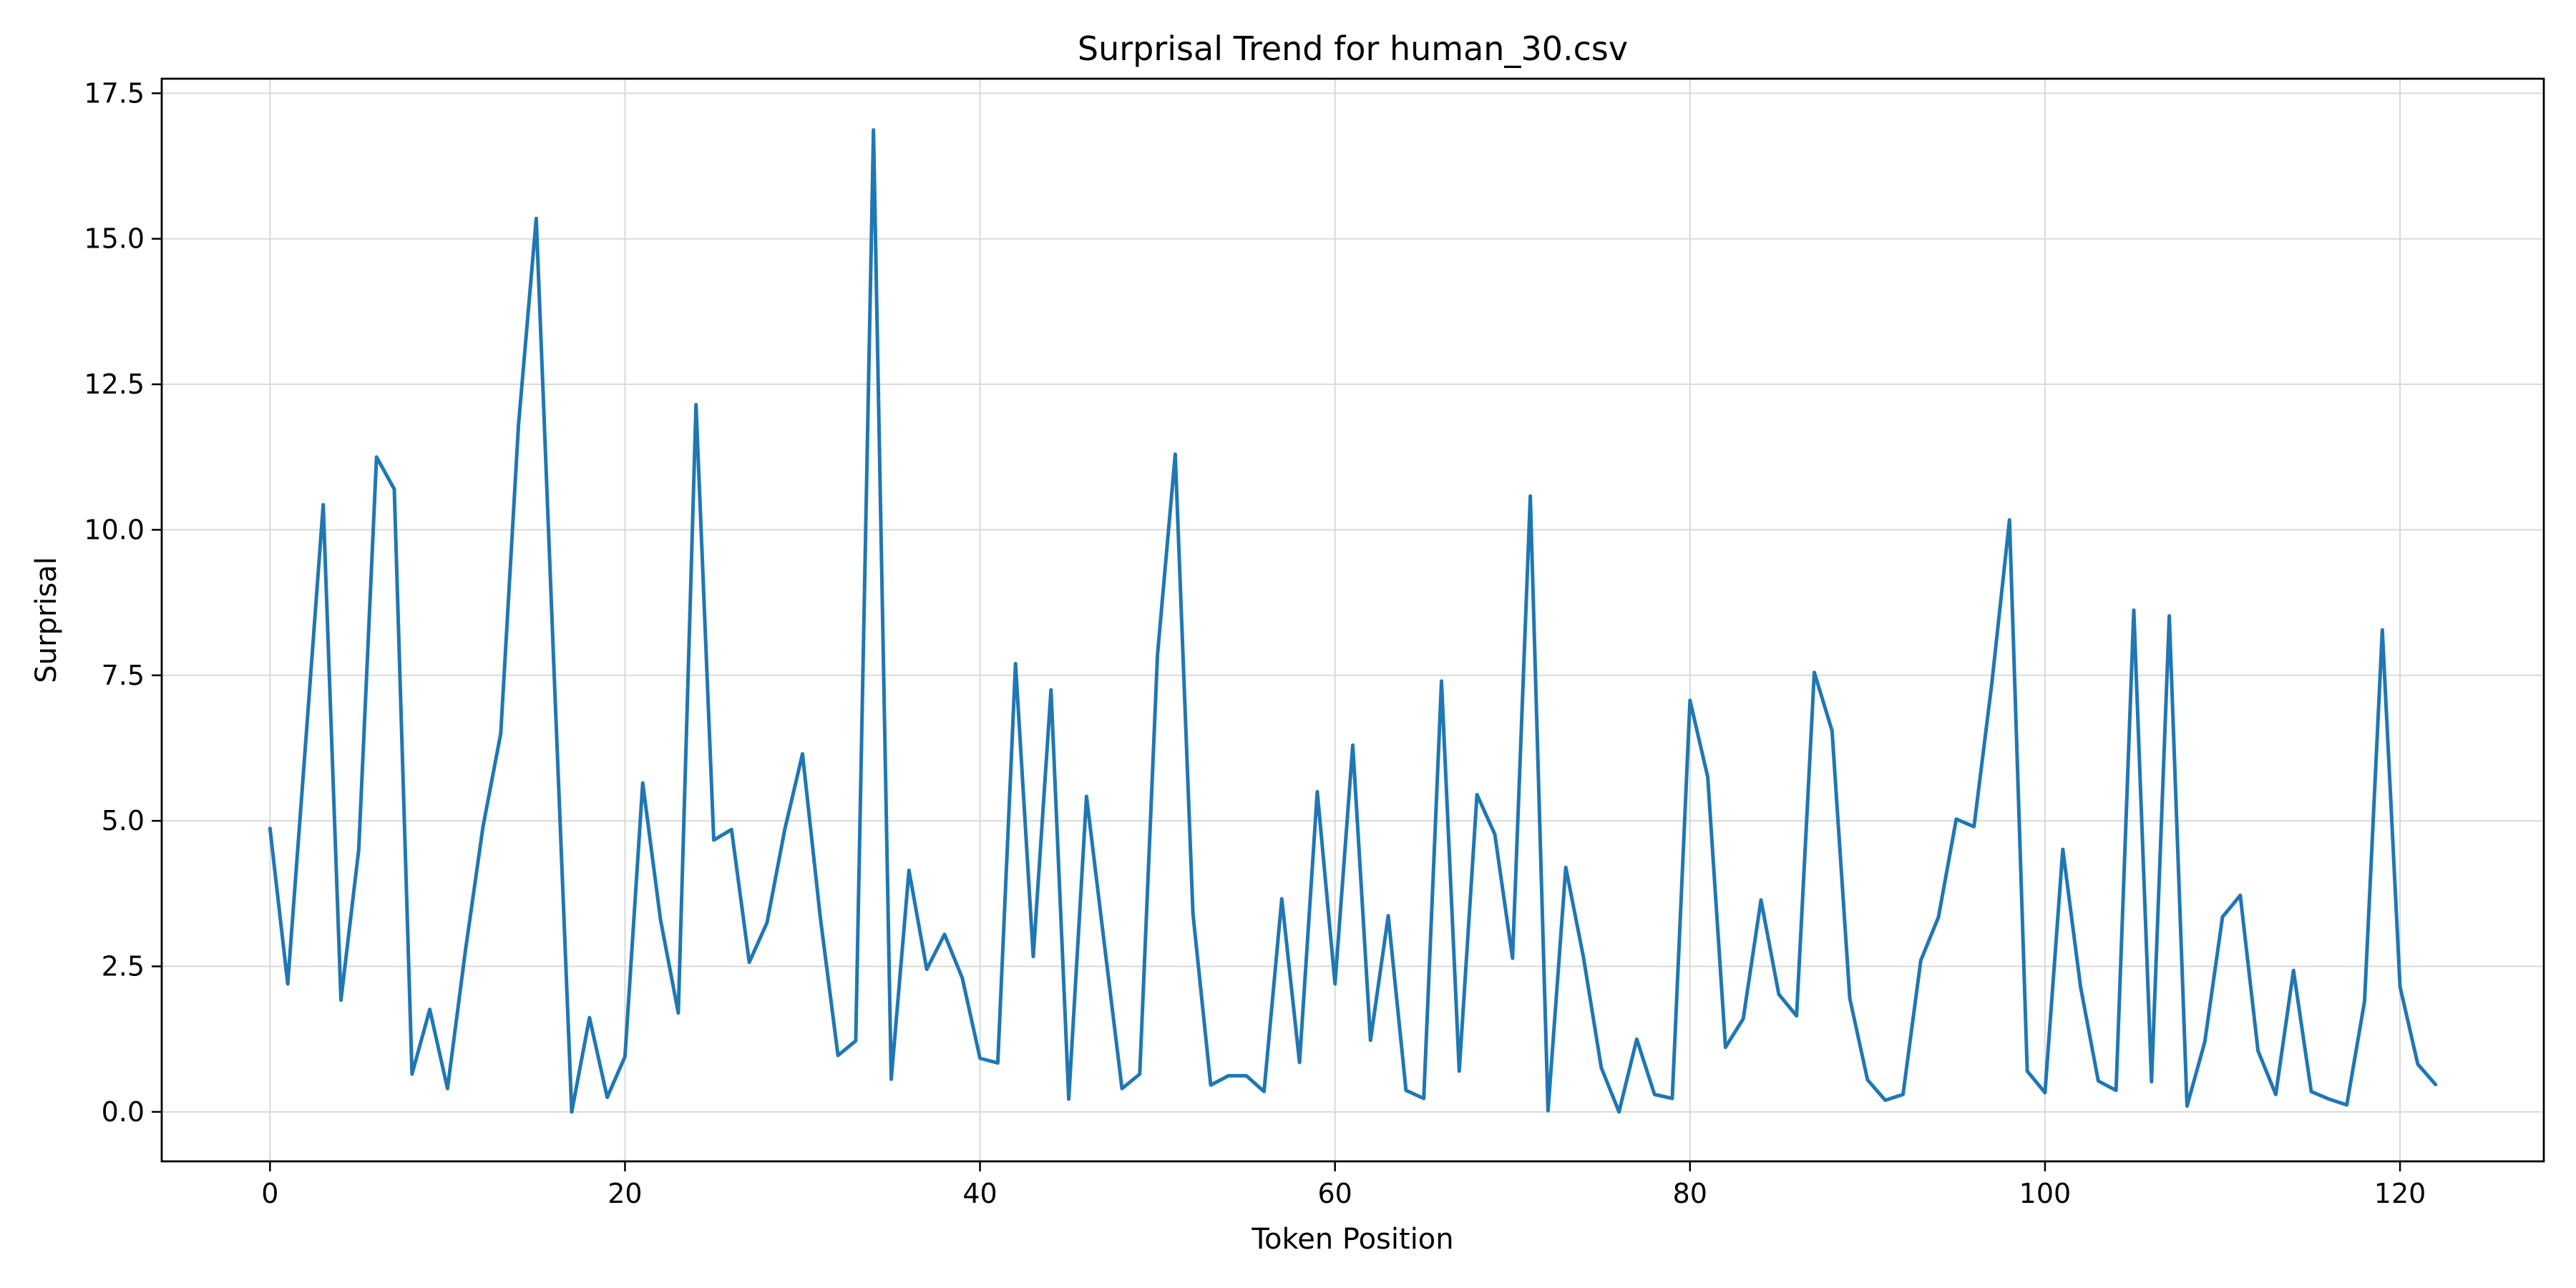 Image resolution: width=2576 pixels, height=1288 pixels. Describe the element at coordinates (114, 93) in the screenshot. I see `y-tick-label: 17.5` at that location.